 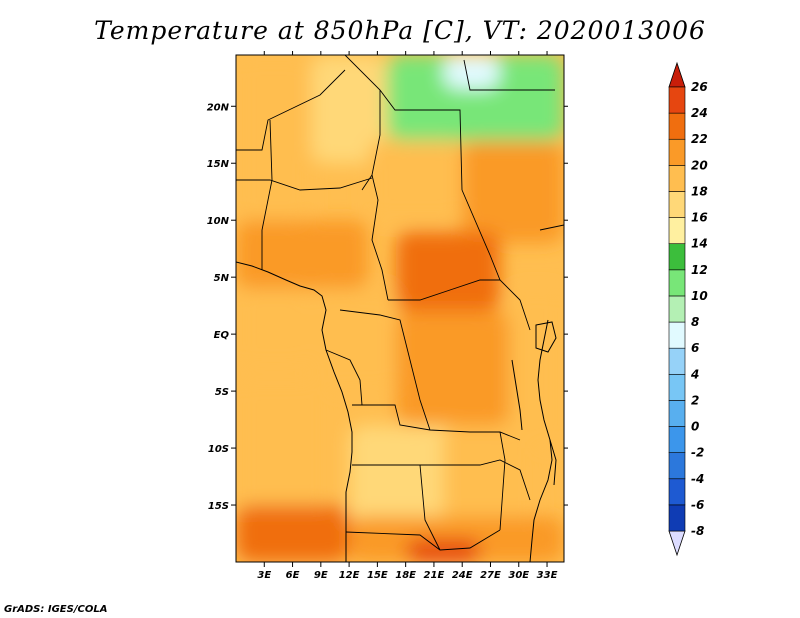 What do you see at coordinates (471, 72) in the screenshot?
I see `temp-region-egypt-very-cool` at bounding box center [471, 72].